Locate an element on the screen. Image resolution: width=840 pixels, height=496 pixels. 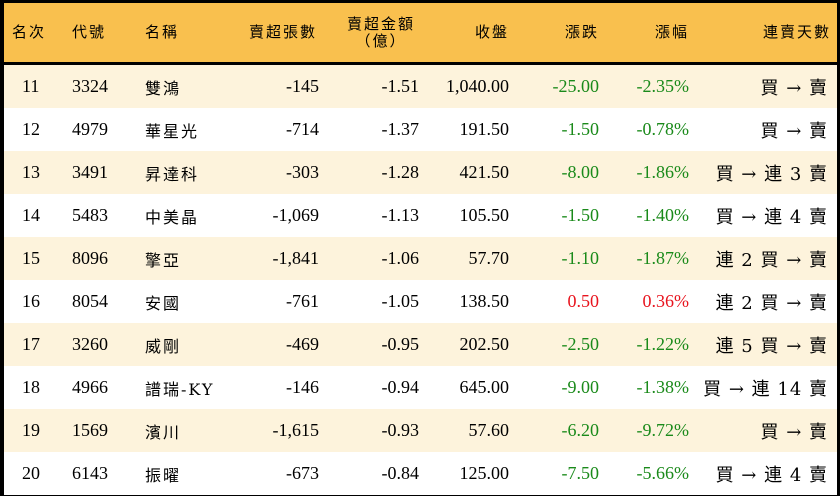
cell-name: 振曜 is located at coordinates (163, 475).